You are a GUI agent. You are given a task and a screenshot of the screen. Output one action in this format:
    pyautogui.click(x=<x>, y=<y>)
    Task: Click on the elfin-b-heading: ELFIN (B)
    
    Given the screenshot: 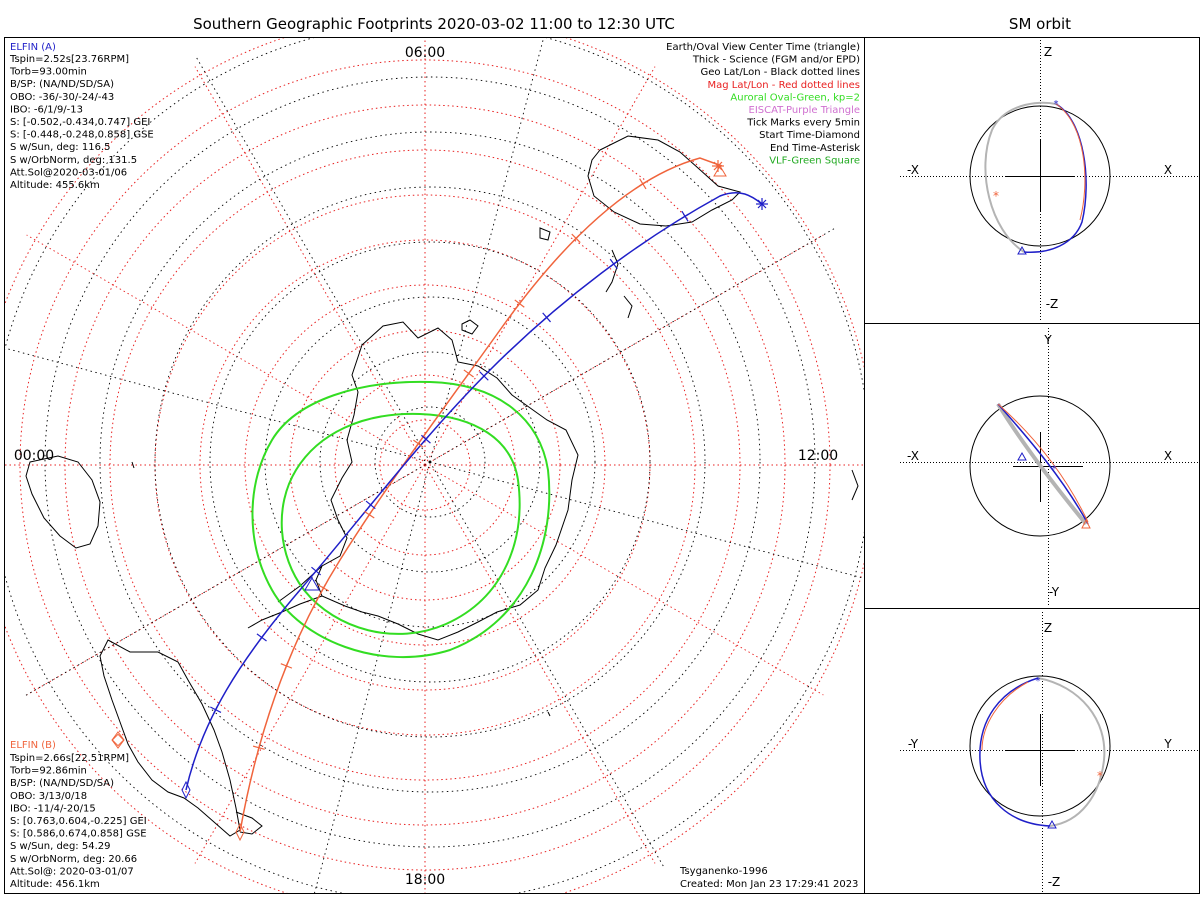 What is the action you would take?
    pyautogui.click(x=33, y=745)
    